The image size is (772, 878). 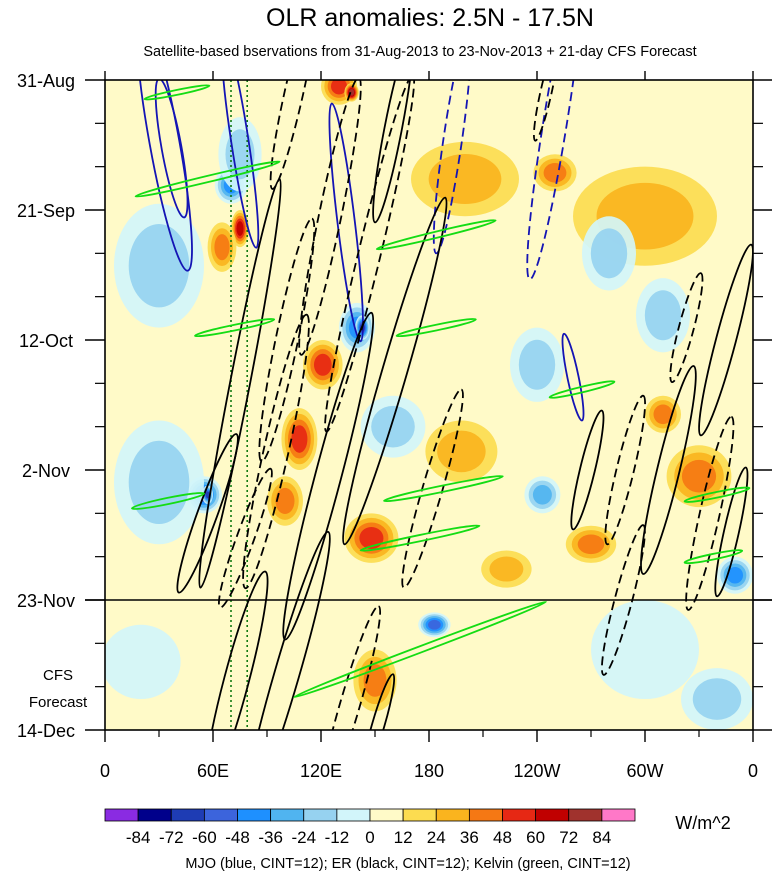 I want to click on colorbar-label: 24, so click(x=436, y=837).